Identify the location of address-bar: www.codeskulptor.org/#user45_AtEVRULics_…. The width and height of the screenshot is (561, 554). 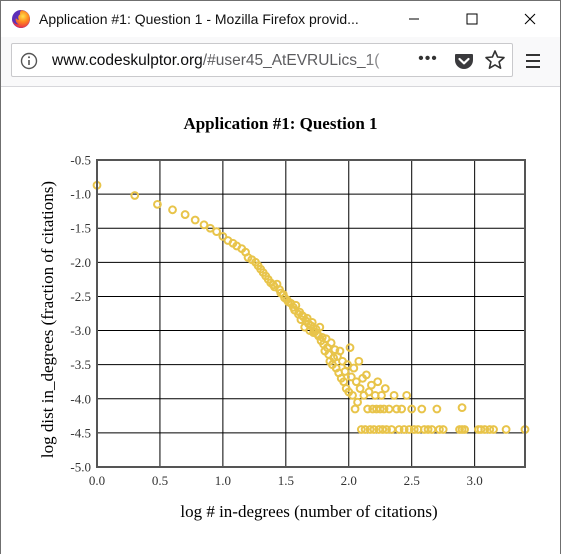
(262, 60).